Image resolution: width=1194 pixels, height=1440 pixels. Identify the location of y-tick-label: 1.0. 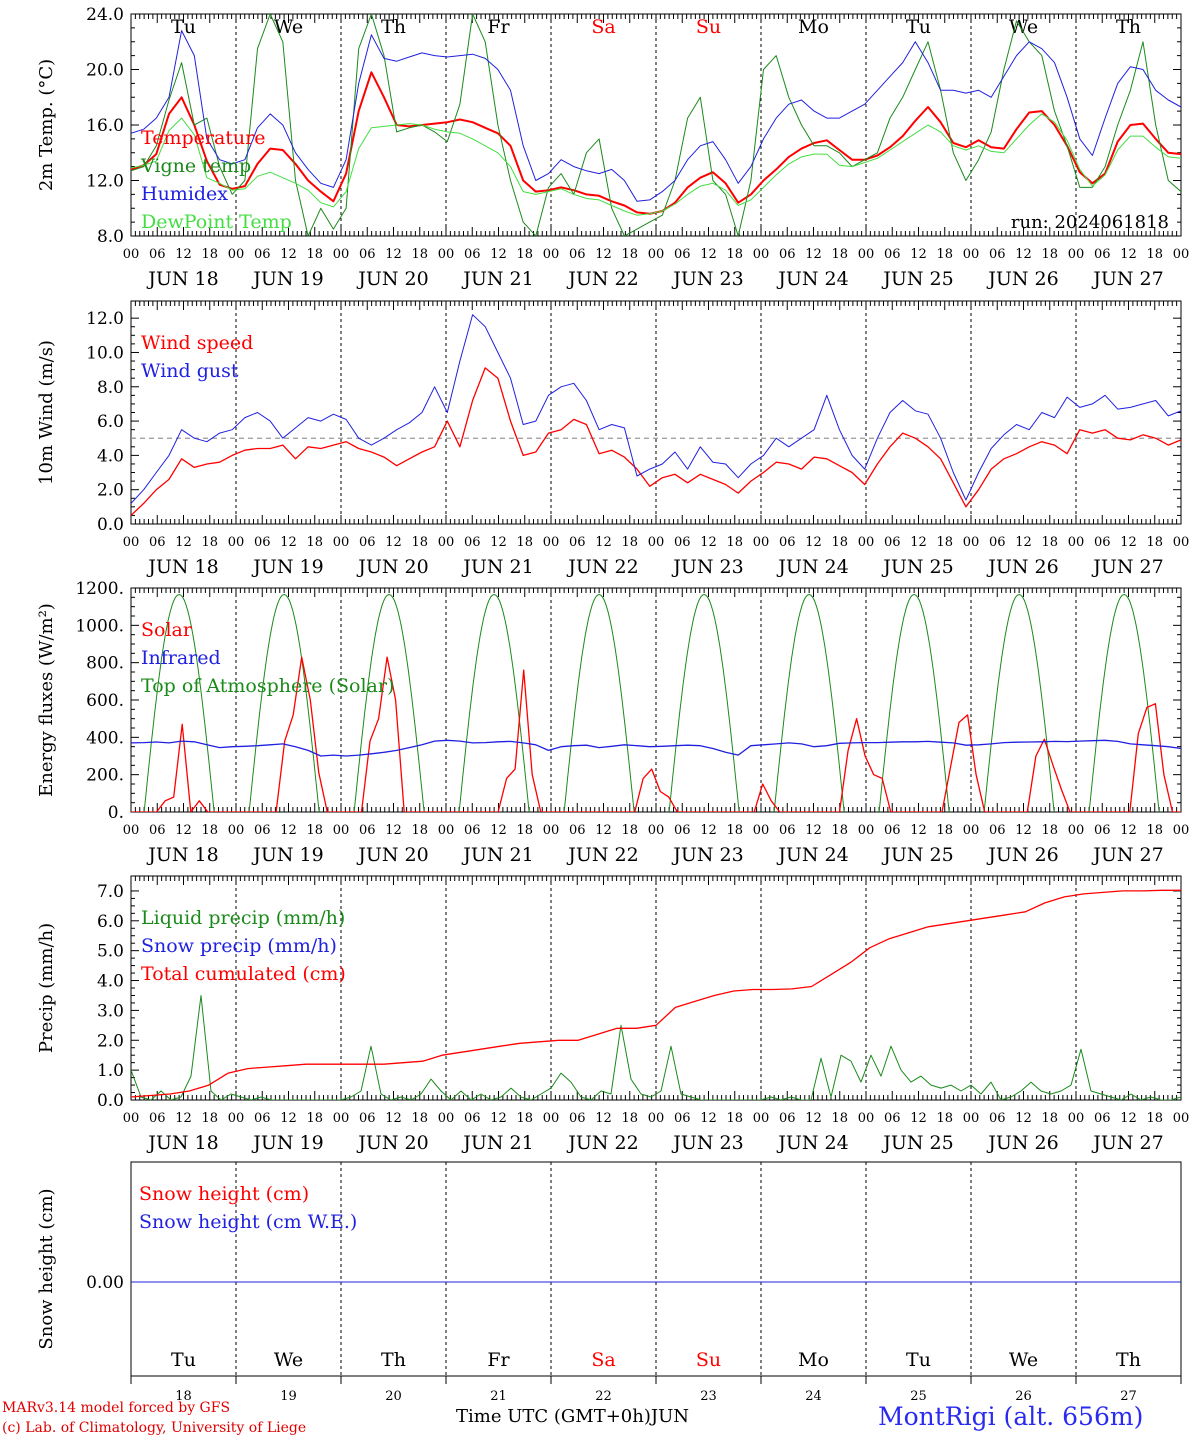
(110, 1071).